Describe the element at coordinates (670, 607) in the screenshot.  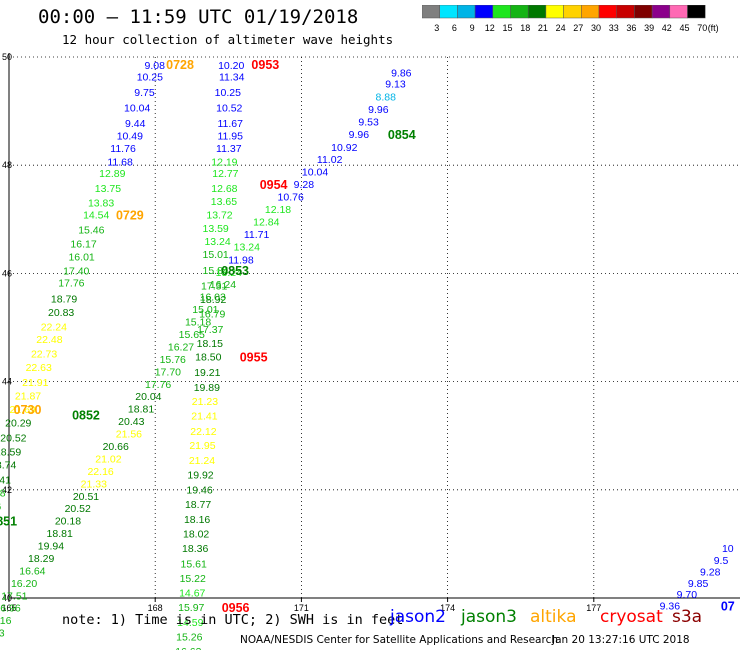
I see `wave-height-point: 9.36` at that location.